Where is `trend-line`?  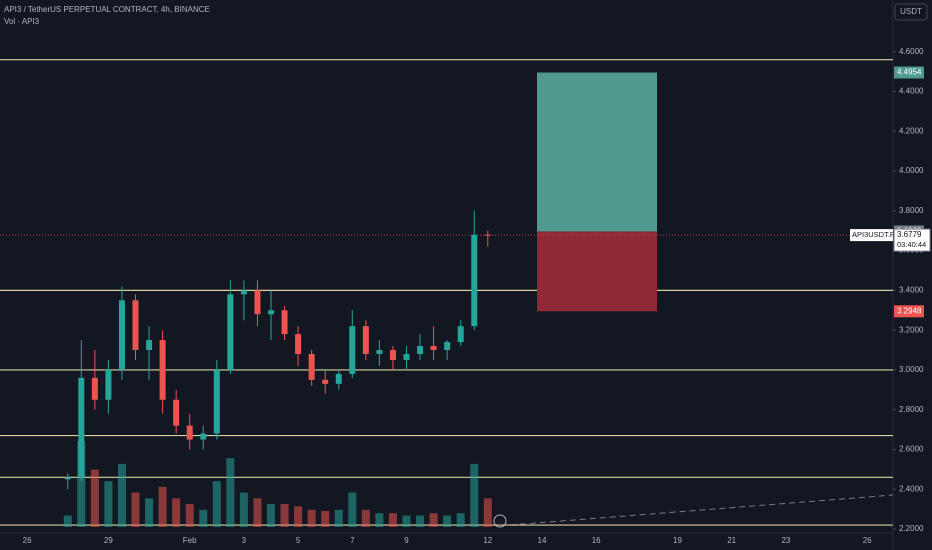
trend-line is located at coordinates (701, 510).